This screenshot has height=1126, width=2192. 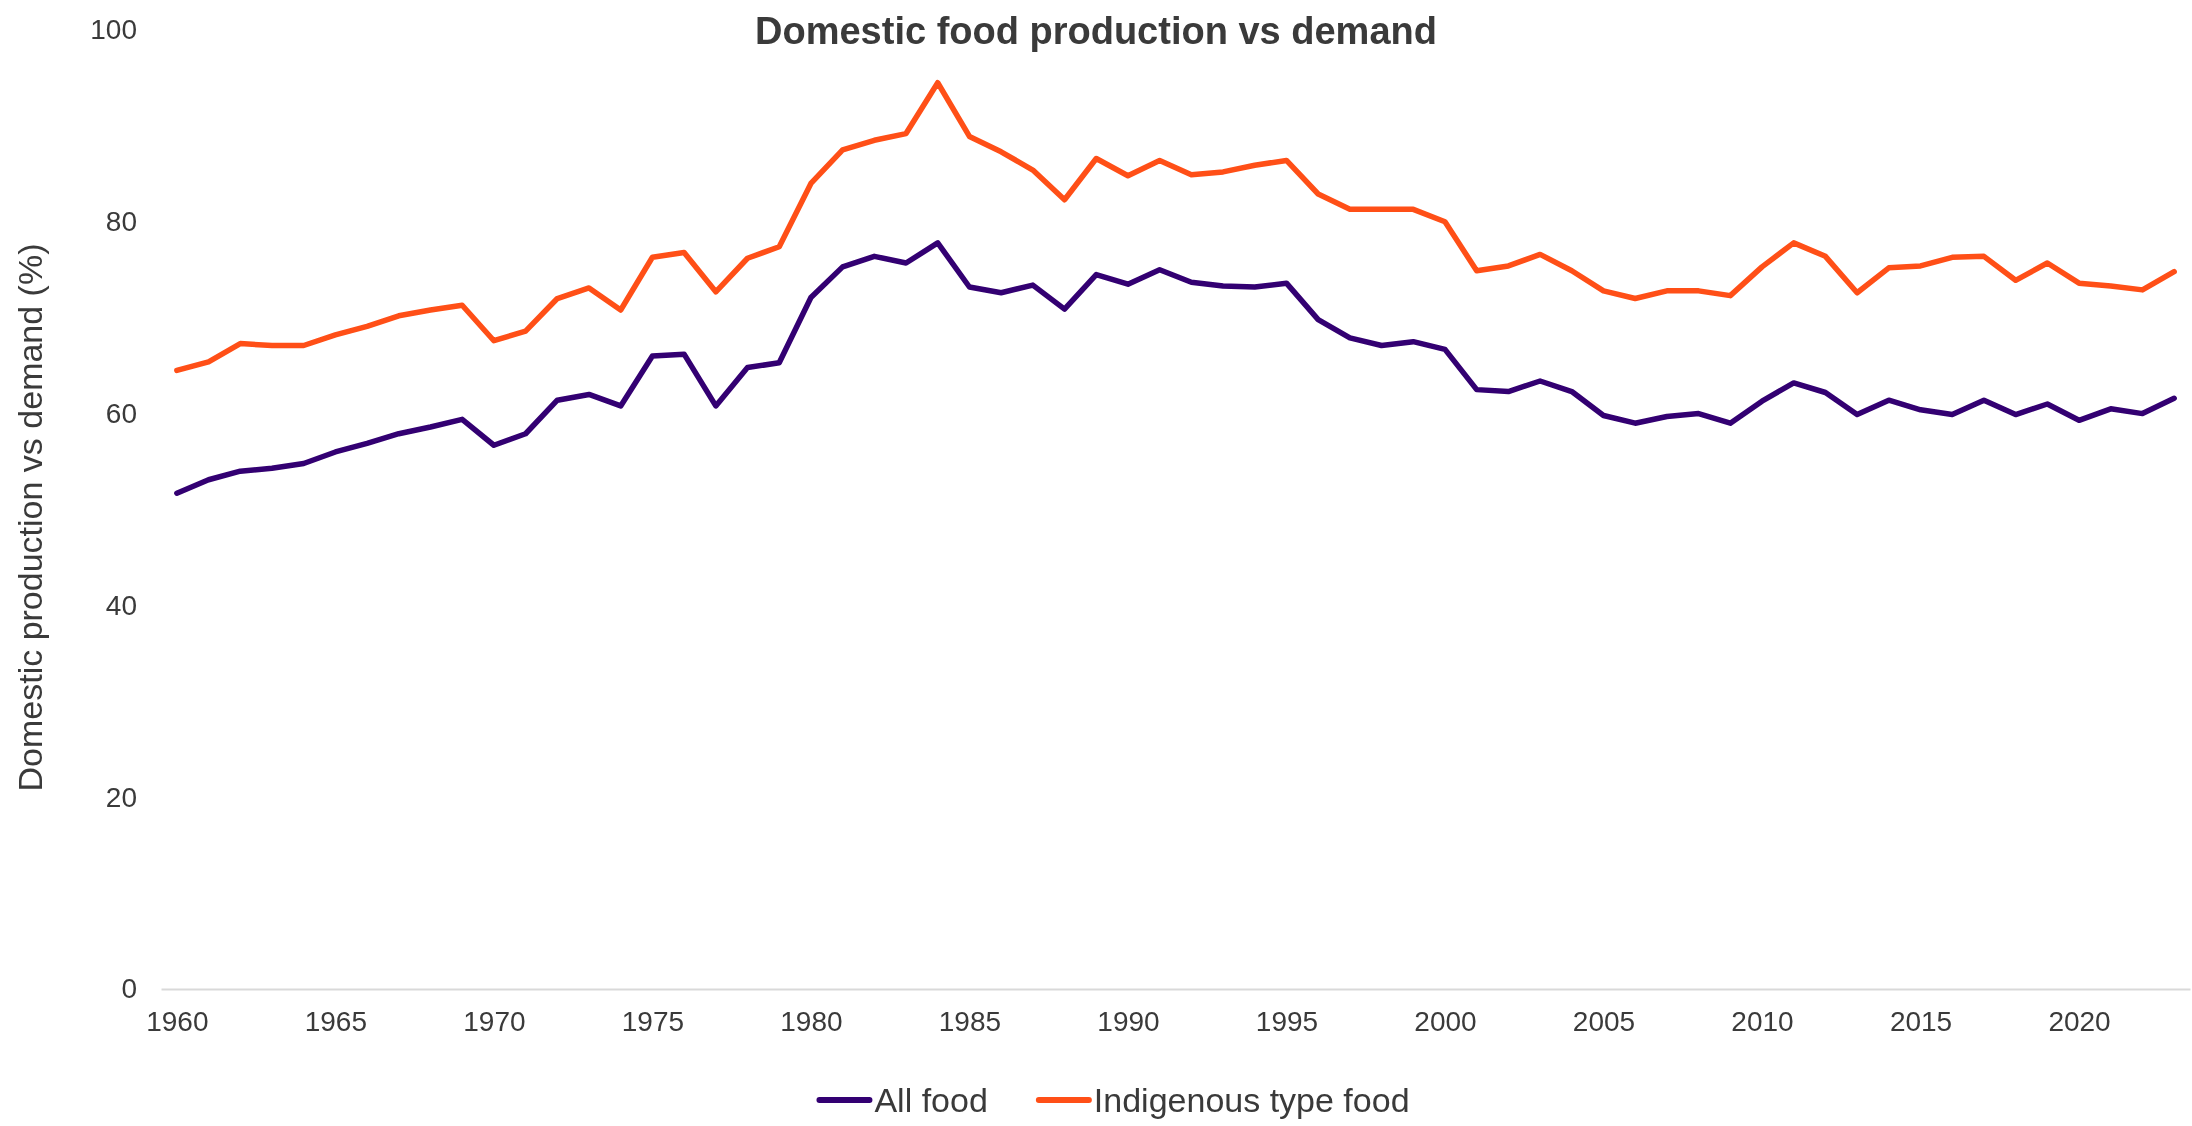 I want to click on x-tick-label: 2010, so click(x=1762, y=1021).